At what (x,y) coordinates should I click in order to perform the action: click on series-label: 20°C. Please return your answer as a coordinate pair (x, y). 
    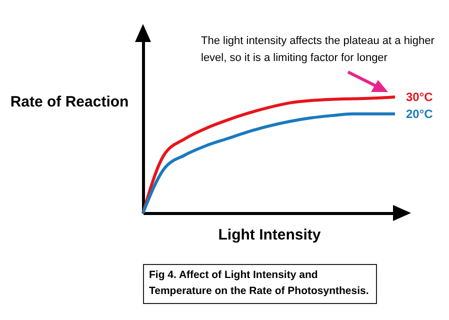
    Looking at the image, I should click on (420, 113).